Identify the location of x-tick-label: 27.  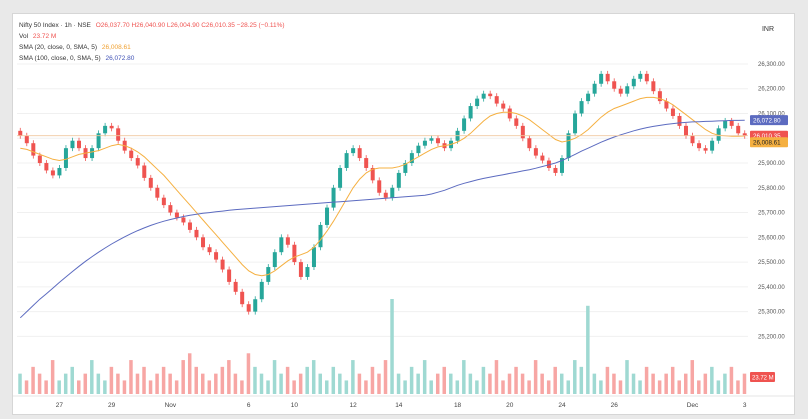
(60, 405).